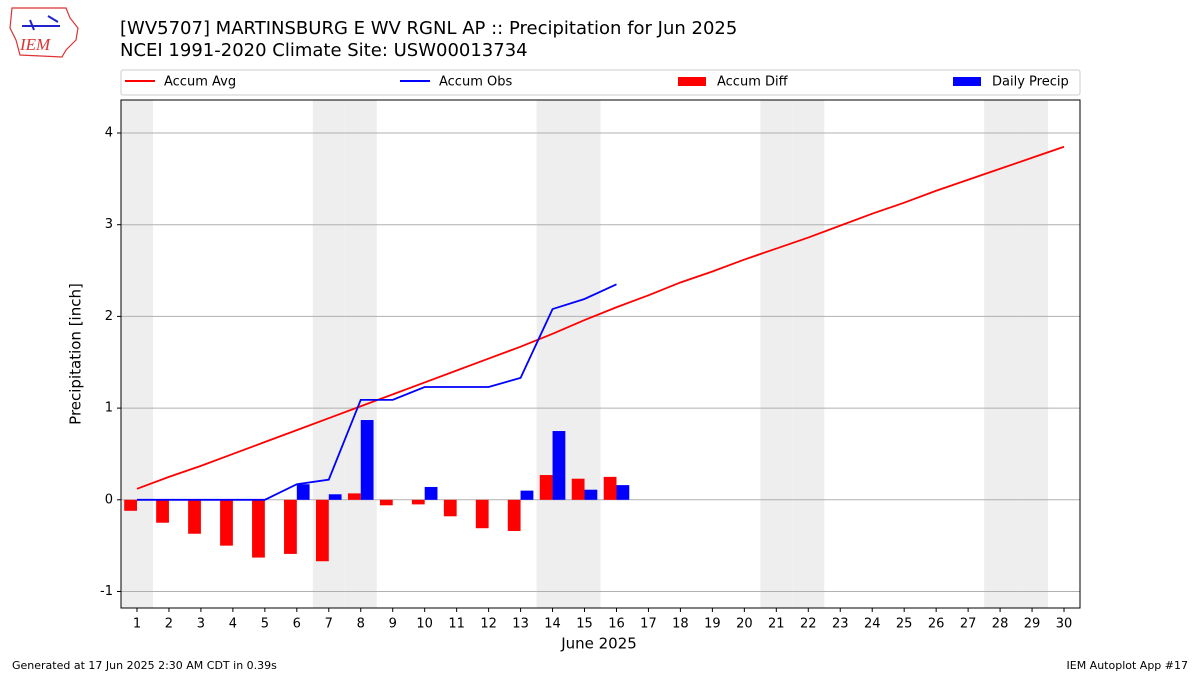  I want to click on x-tick-label: 29, so click(1032, 624).